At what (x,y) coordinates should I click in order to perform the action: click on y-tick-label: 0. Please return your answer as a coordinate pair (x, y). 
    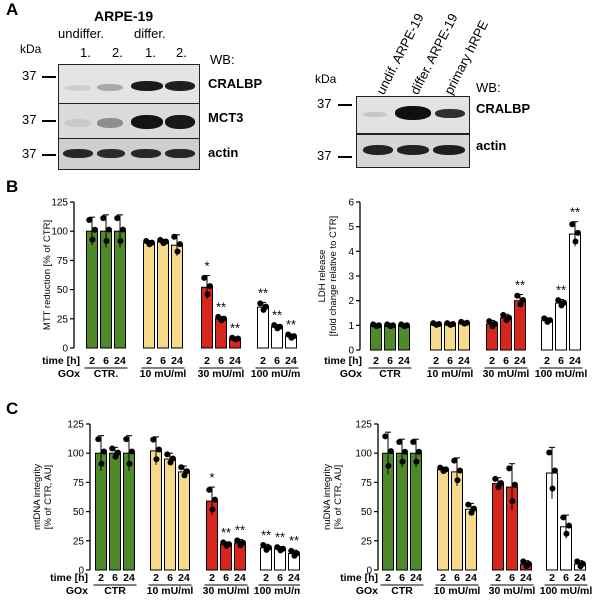
    Looking at the image, I should click on (81, 571).